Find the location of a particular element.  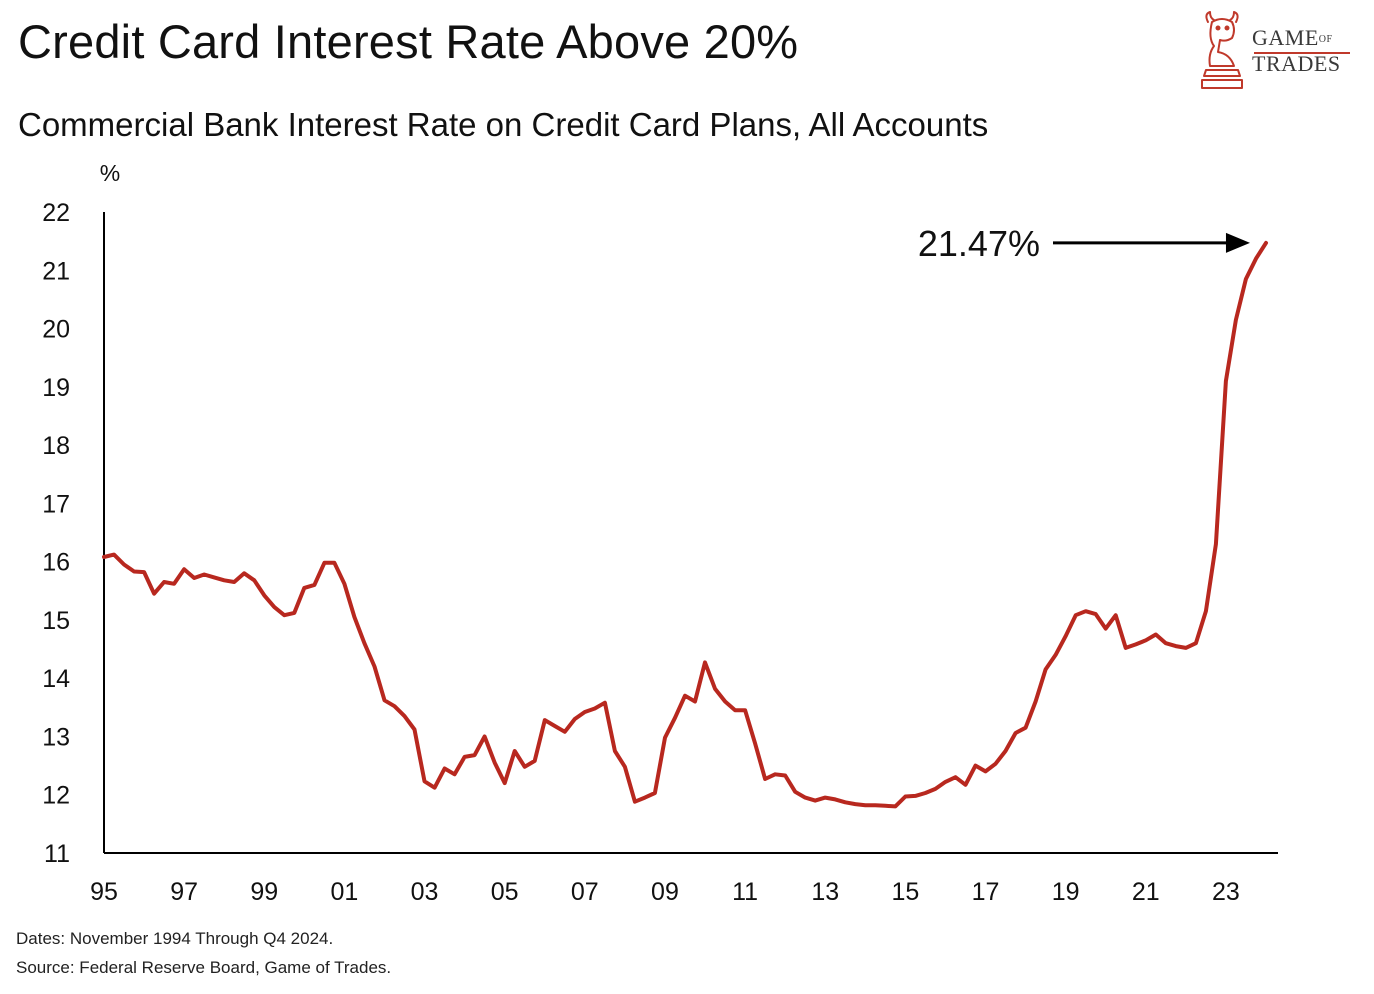

x-tick-label: 17 is located at coordinates (986, 892).